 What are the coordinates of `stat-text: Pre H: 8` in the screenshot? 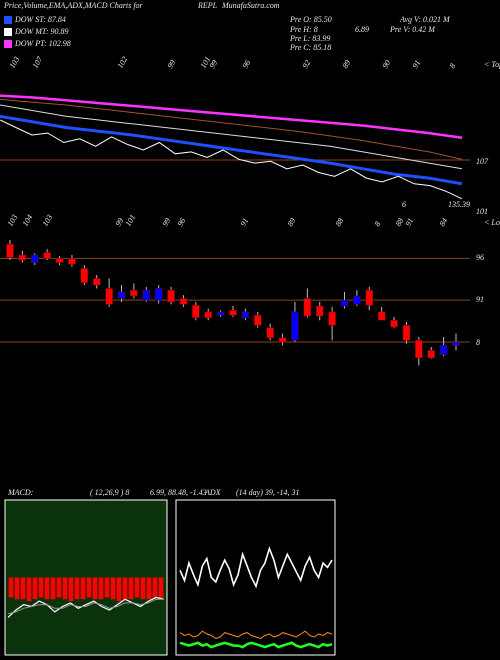 It's located at (303, 29).